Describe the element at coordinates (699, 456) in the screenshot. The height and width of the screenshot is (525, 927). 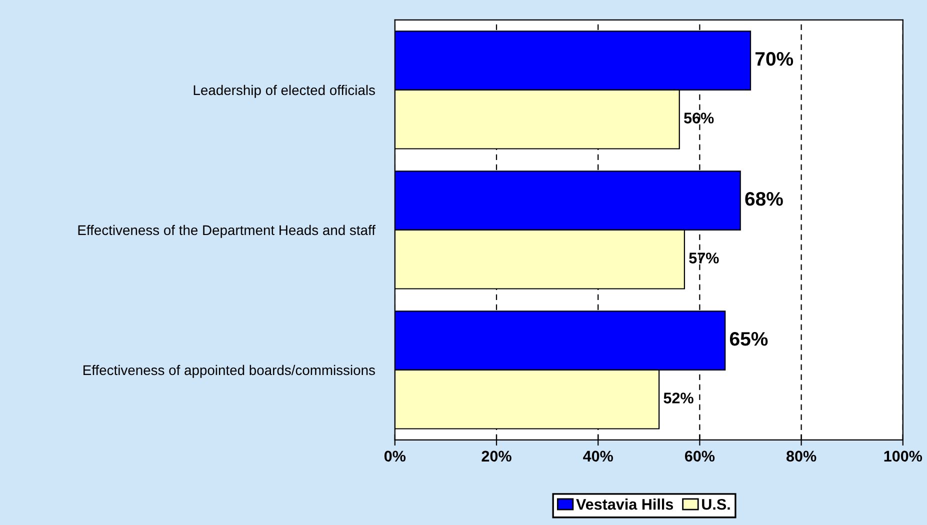
I see `x-tick-label: 60%` at that location.